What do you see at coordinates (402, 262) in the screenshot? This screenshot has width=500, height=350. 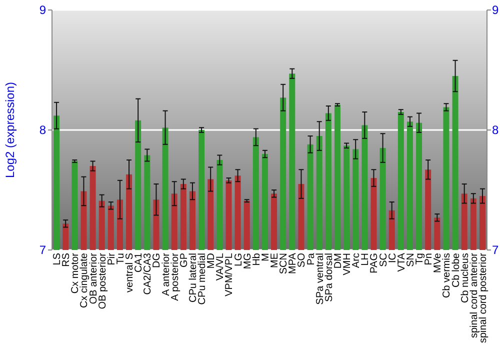 I see `x-tick-label: VTA` at bounding box center [402, 262].